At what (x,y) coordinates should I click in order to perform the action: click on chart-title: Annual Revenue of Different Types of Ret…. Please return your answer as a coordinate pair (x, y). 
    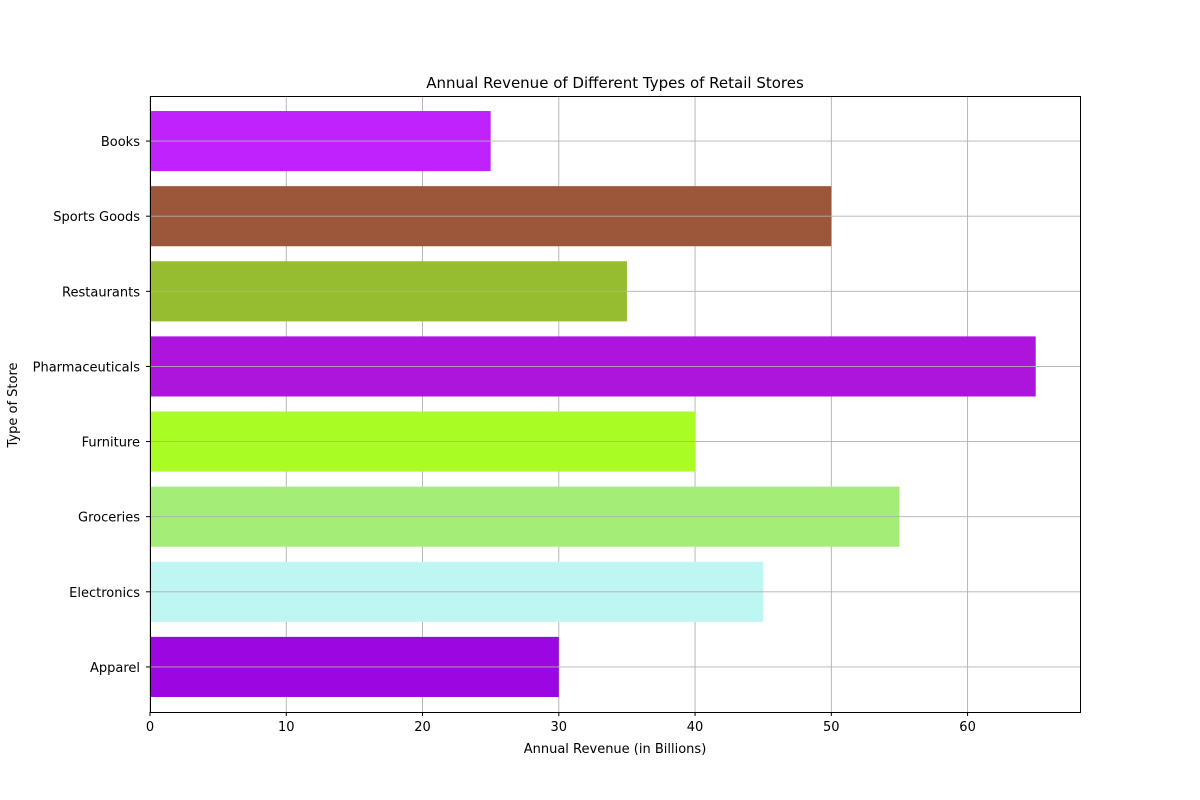
    Looking at the image, I should click on (615, 83).